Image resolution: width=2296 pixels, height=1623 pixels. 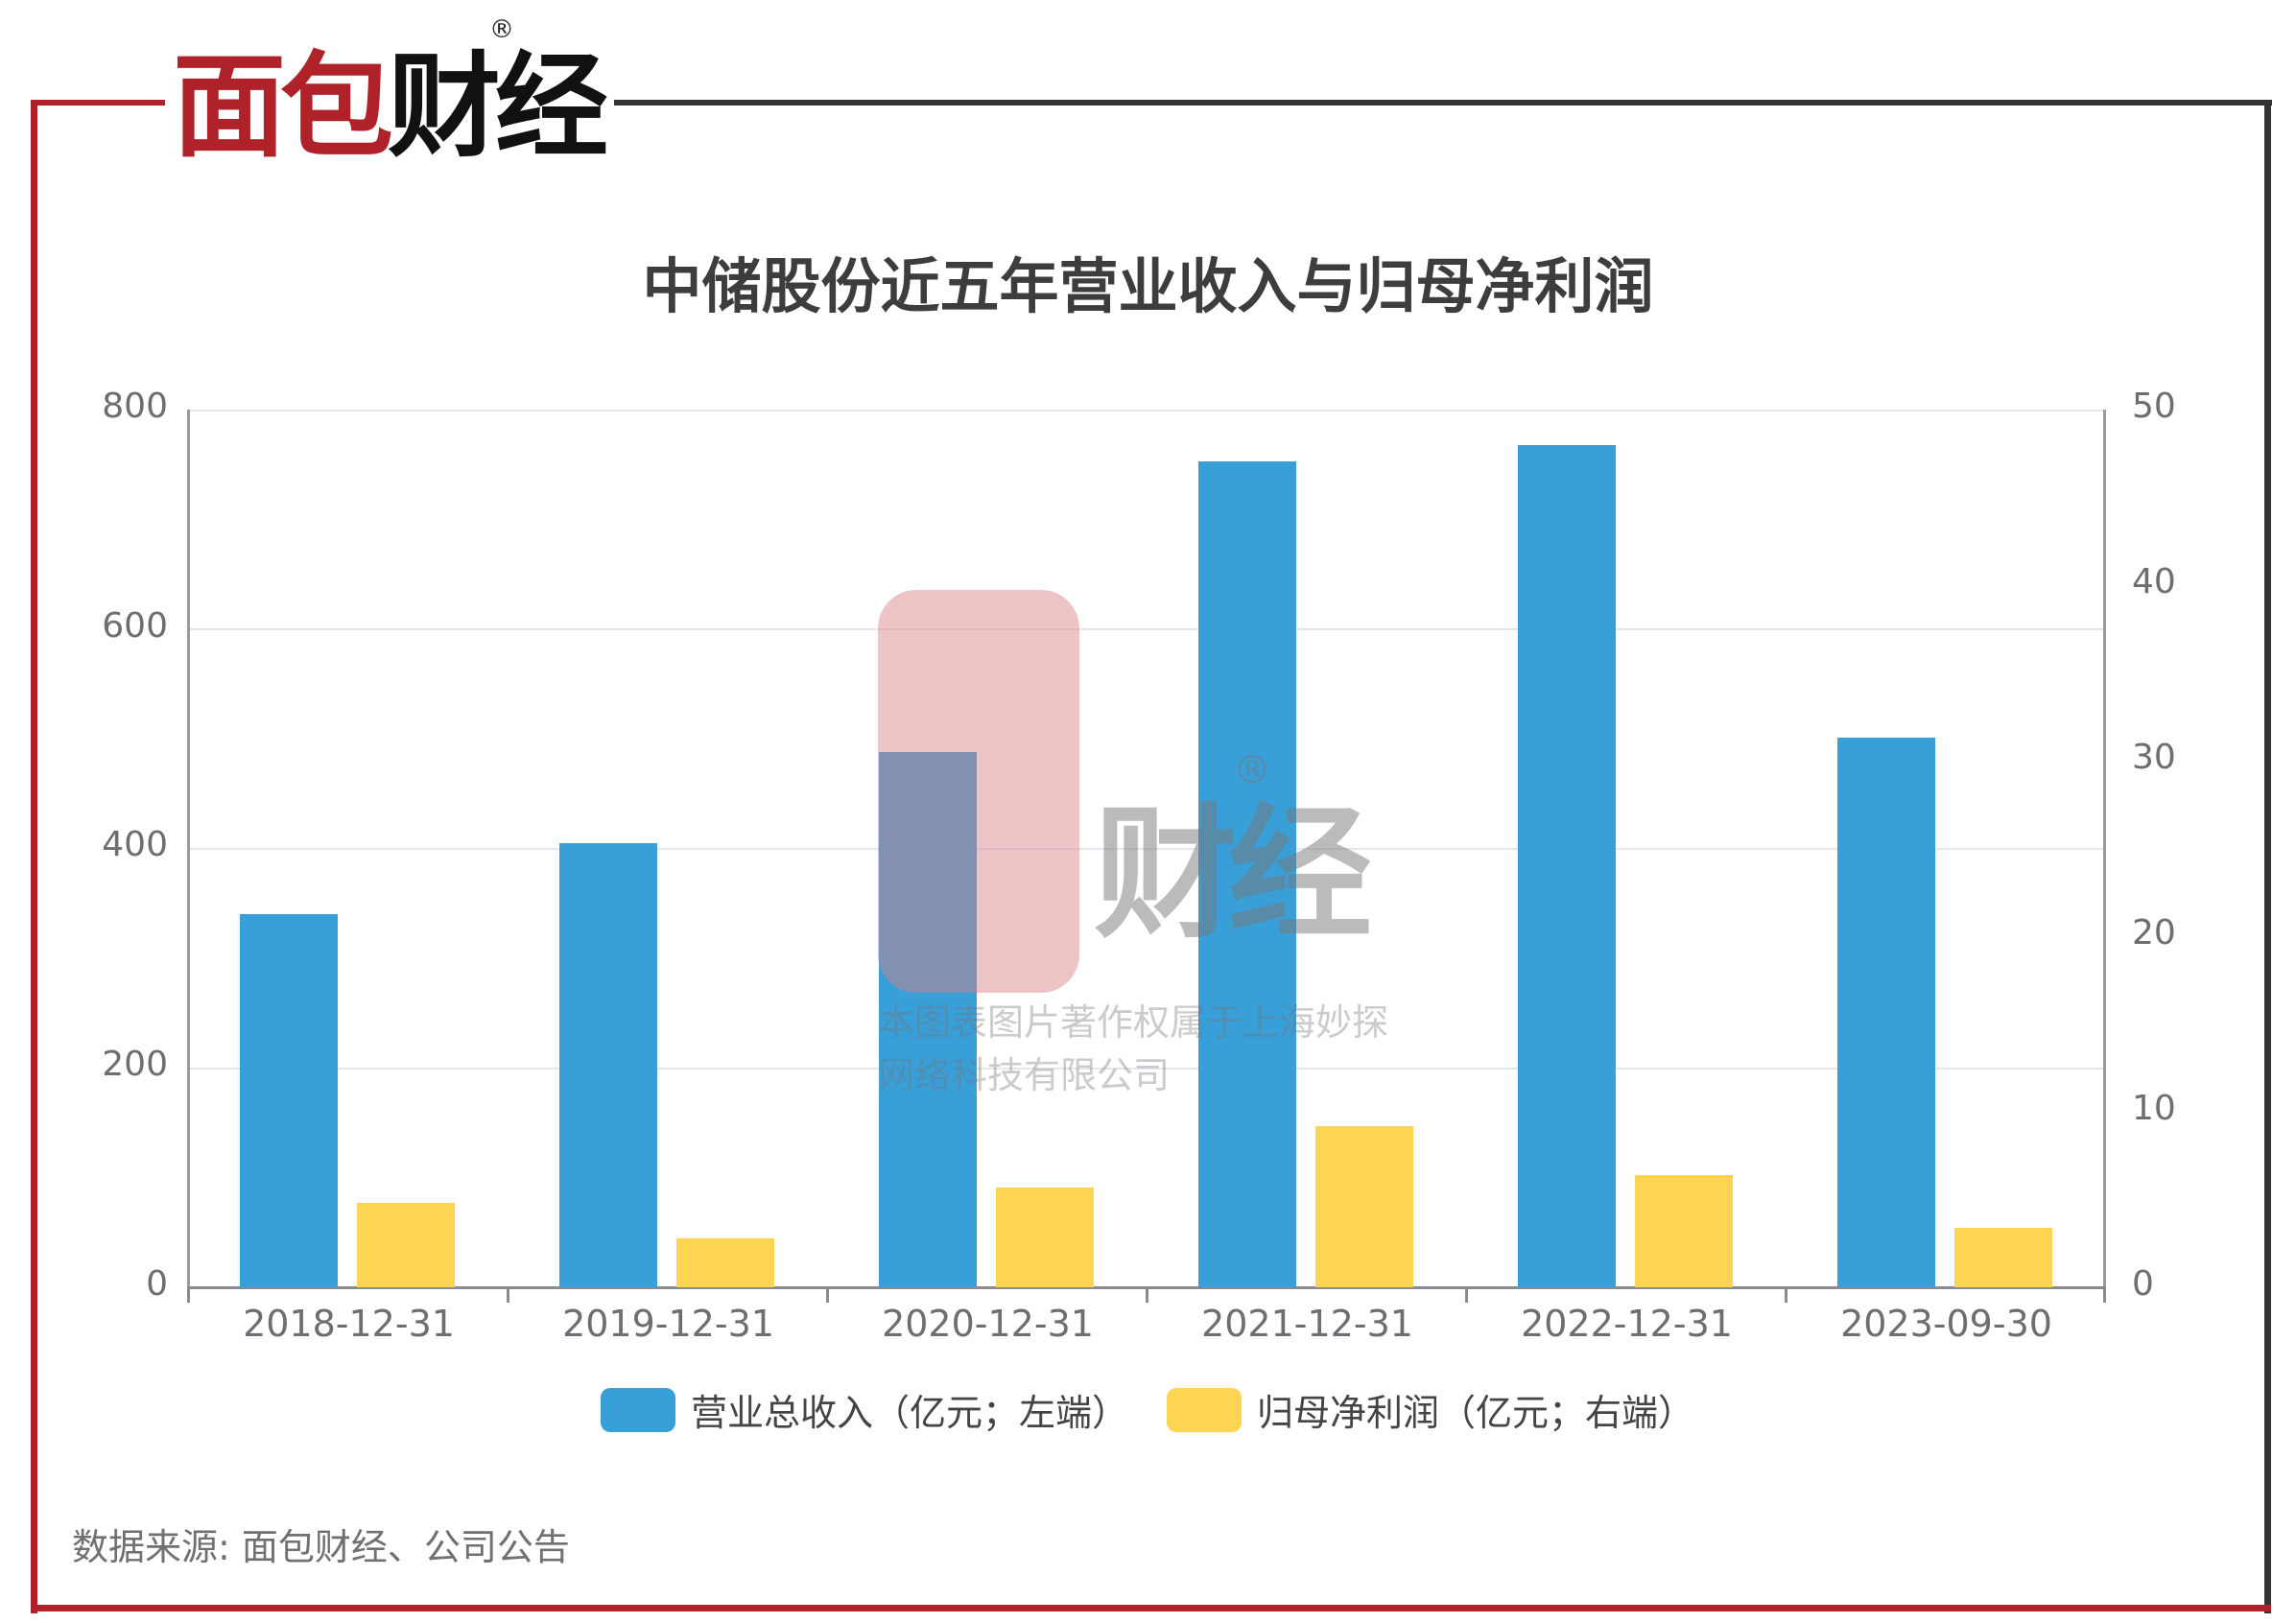 What do you see at coordinates (283, 107) in the screenshot?
I see `logo-red-text: 面包` at bounding box center [283, 107].